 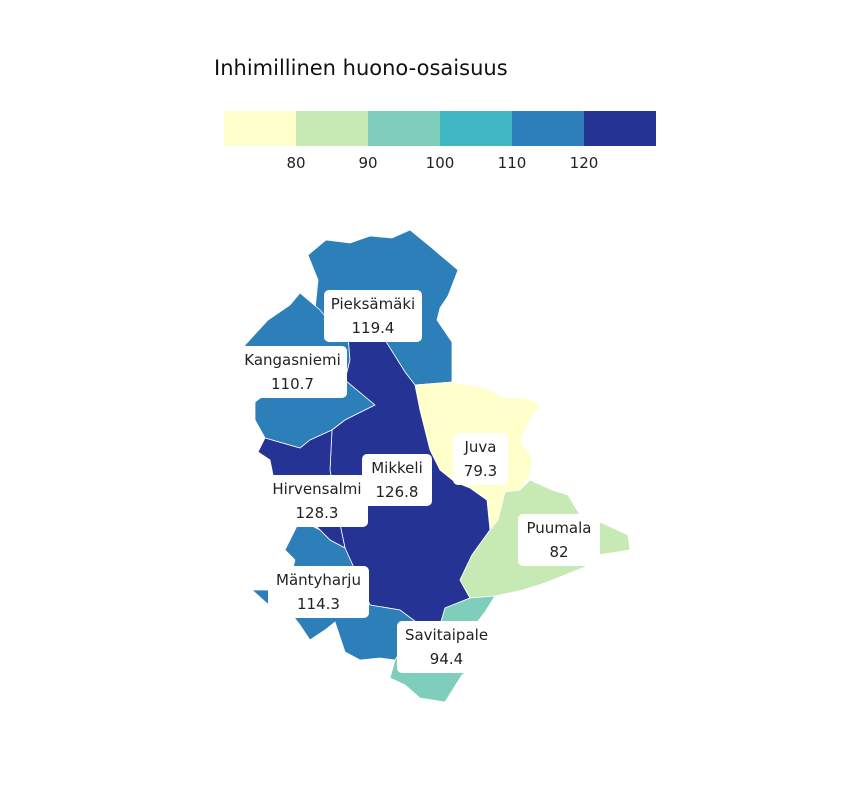 What do you see at coordinates (397, 480) in the screenshot?
I see `region-label-mikkeli: Mikkeli 126.8` at bounding box center [397, 480].